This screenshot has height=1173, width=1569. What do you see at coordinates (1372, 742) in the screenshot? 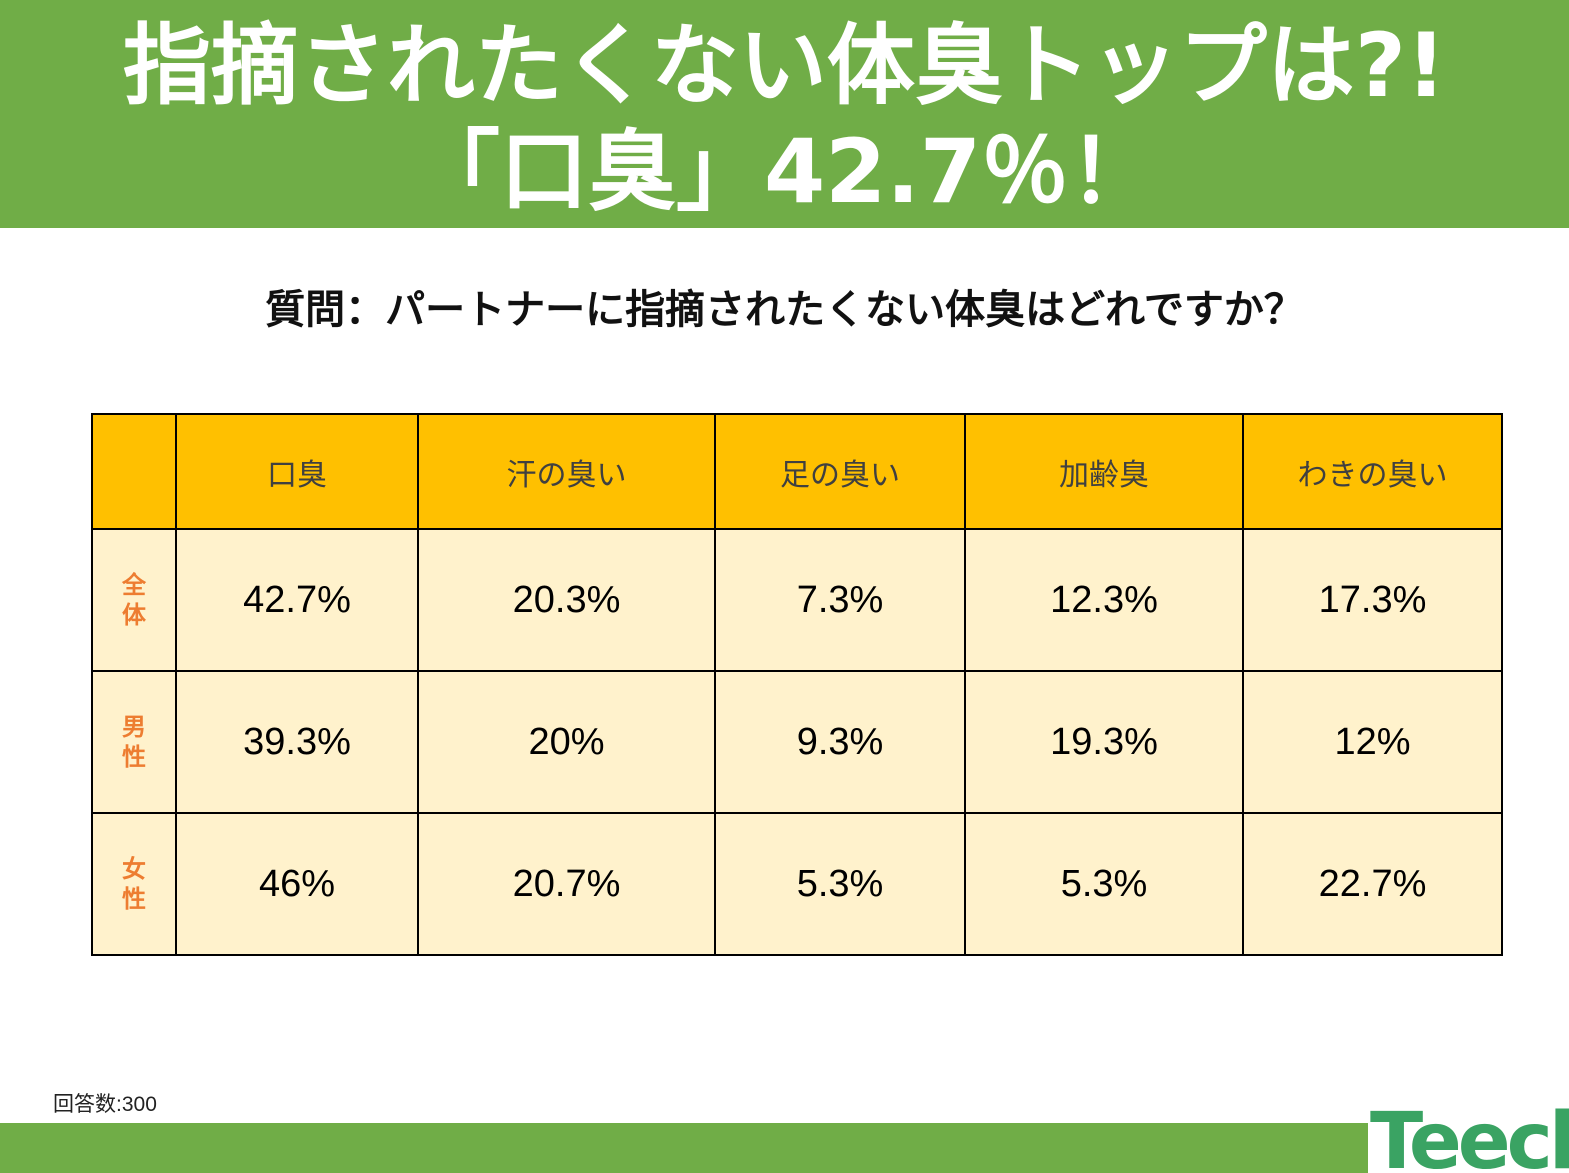
I see `value-cell: 12%` at bounding box center [1372, 742].